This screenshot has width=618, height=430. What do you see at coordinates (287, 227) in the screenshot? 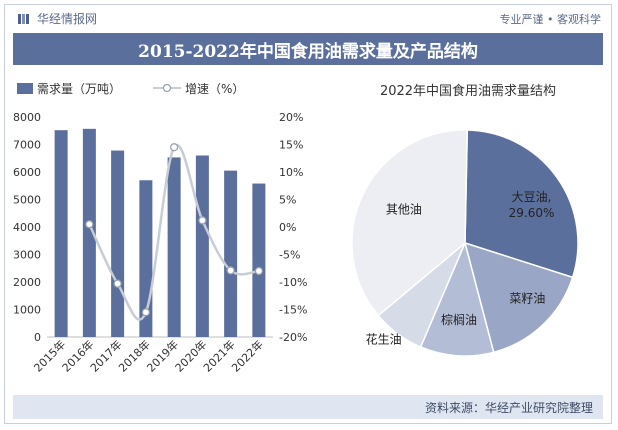
I see `y2-tick-label: 0%` at bounding box center [287, 227].